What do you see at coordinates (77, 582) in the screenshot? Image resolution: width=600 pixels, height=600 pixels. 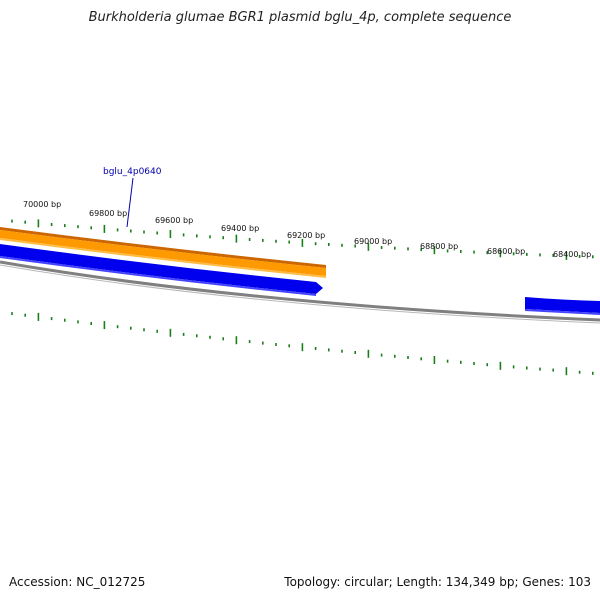 I see `accession-text: Accession: NC_012725` at bounding box center [77, 582].